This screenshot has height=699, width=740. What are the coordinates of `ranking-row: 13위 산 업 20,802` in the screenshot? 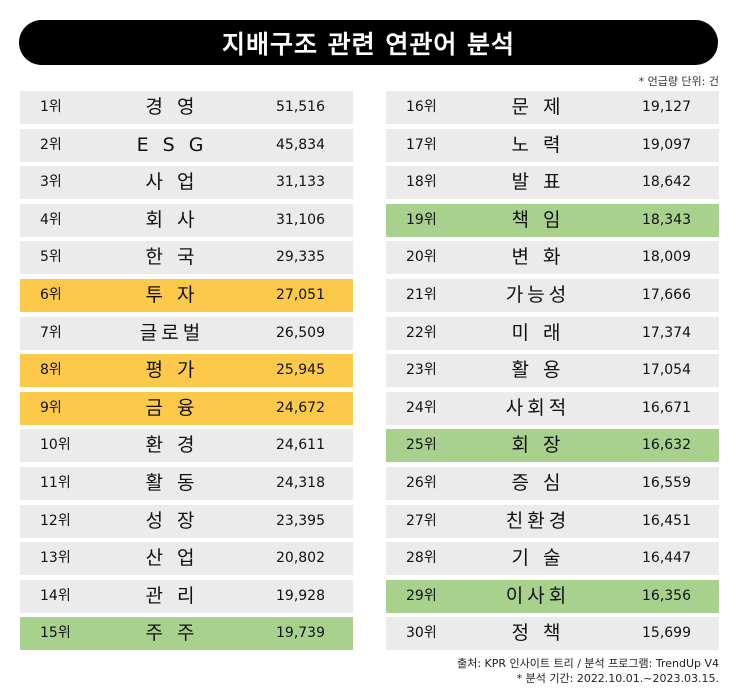 It's located at (186, 559).